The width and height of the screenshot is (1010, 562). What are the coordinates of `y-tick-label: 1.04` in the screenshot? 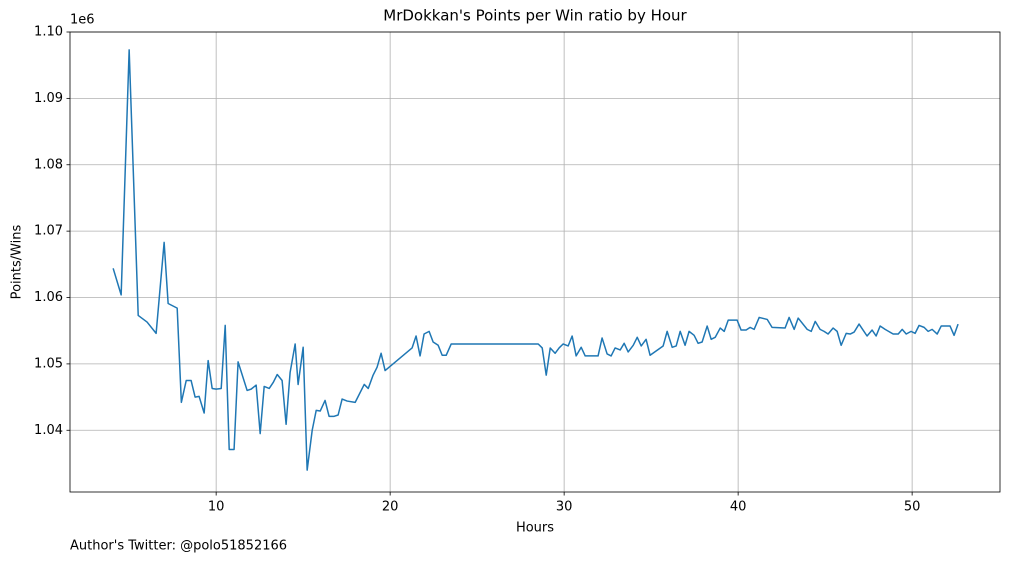 It's located at (48, 430).